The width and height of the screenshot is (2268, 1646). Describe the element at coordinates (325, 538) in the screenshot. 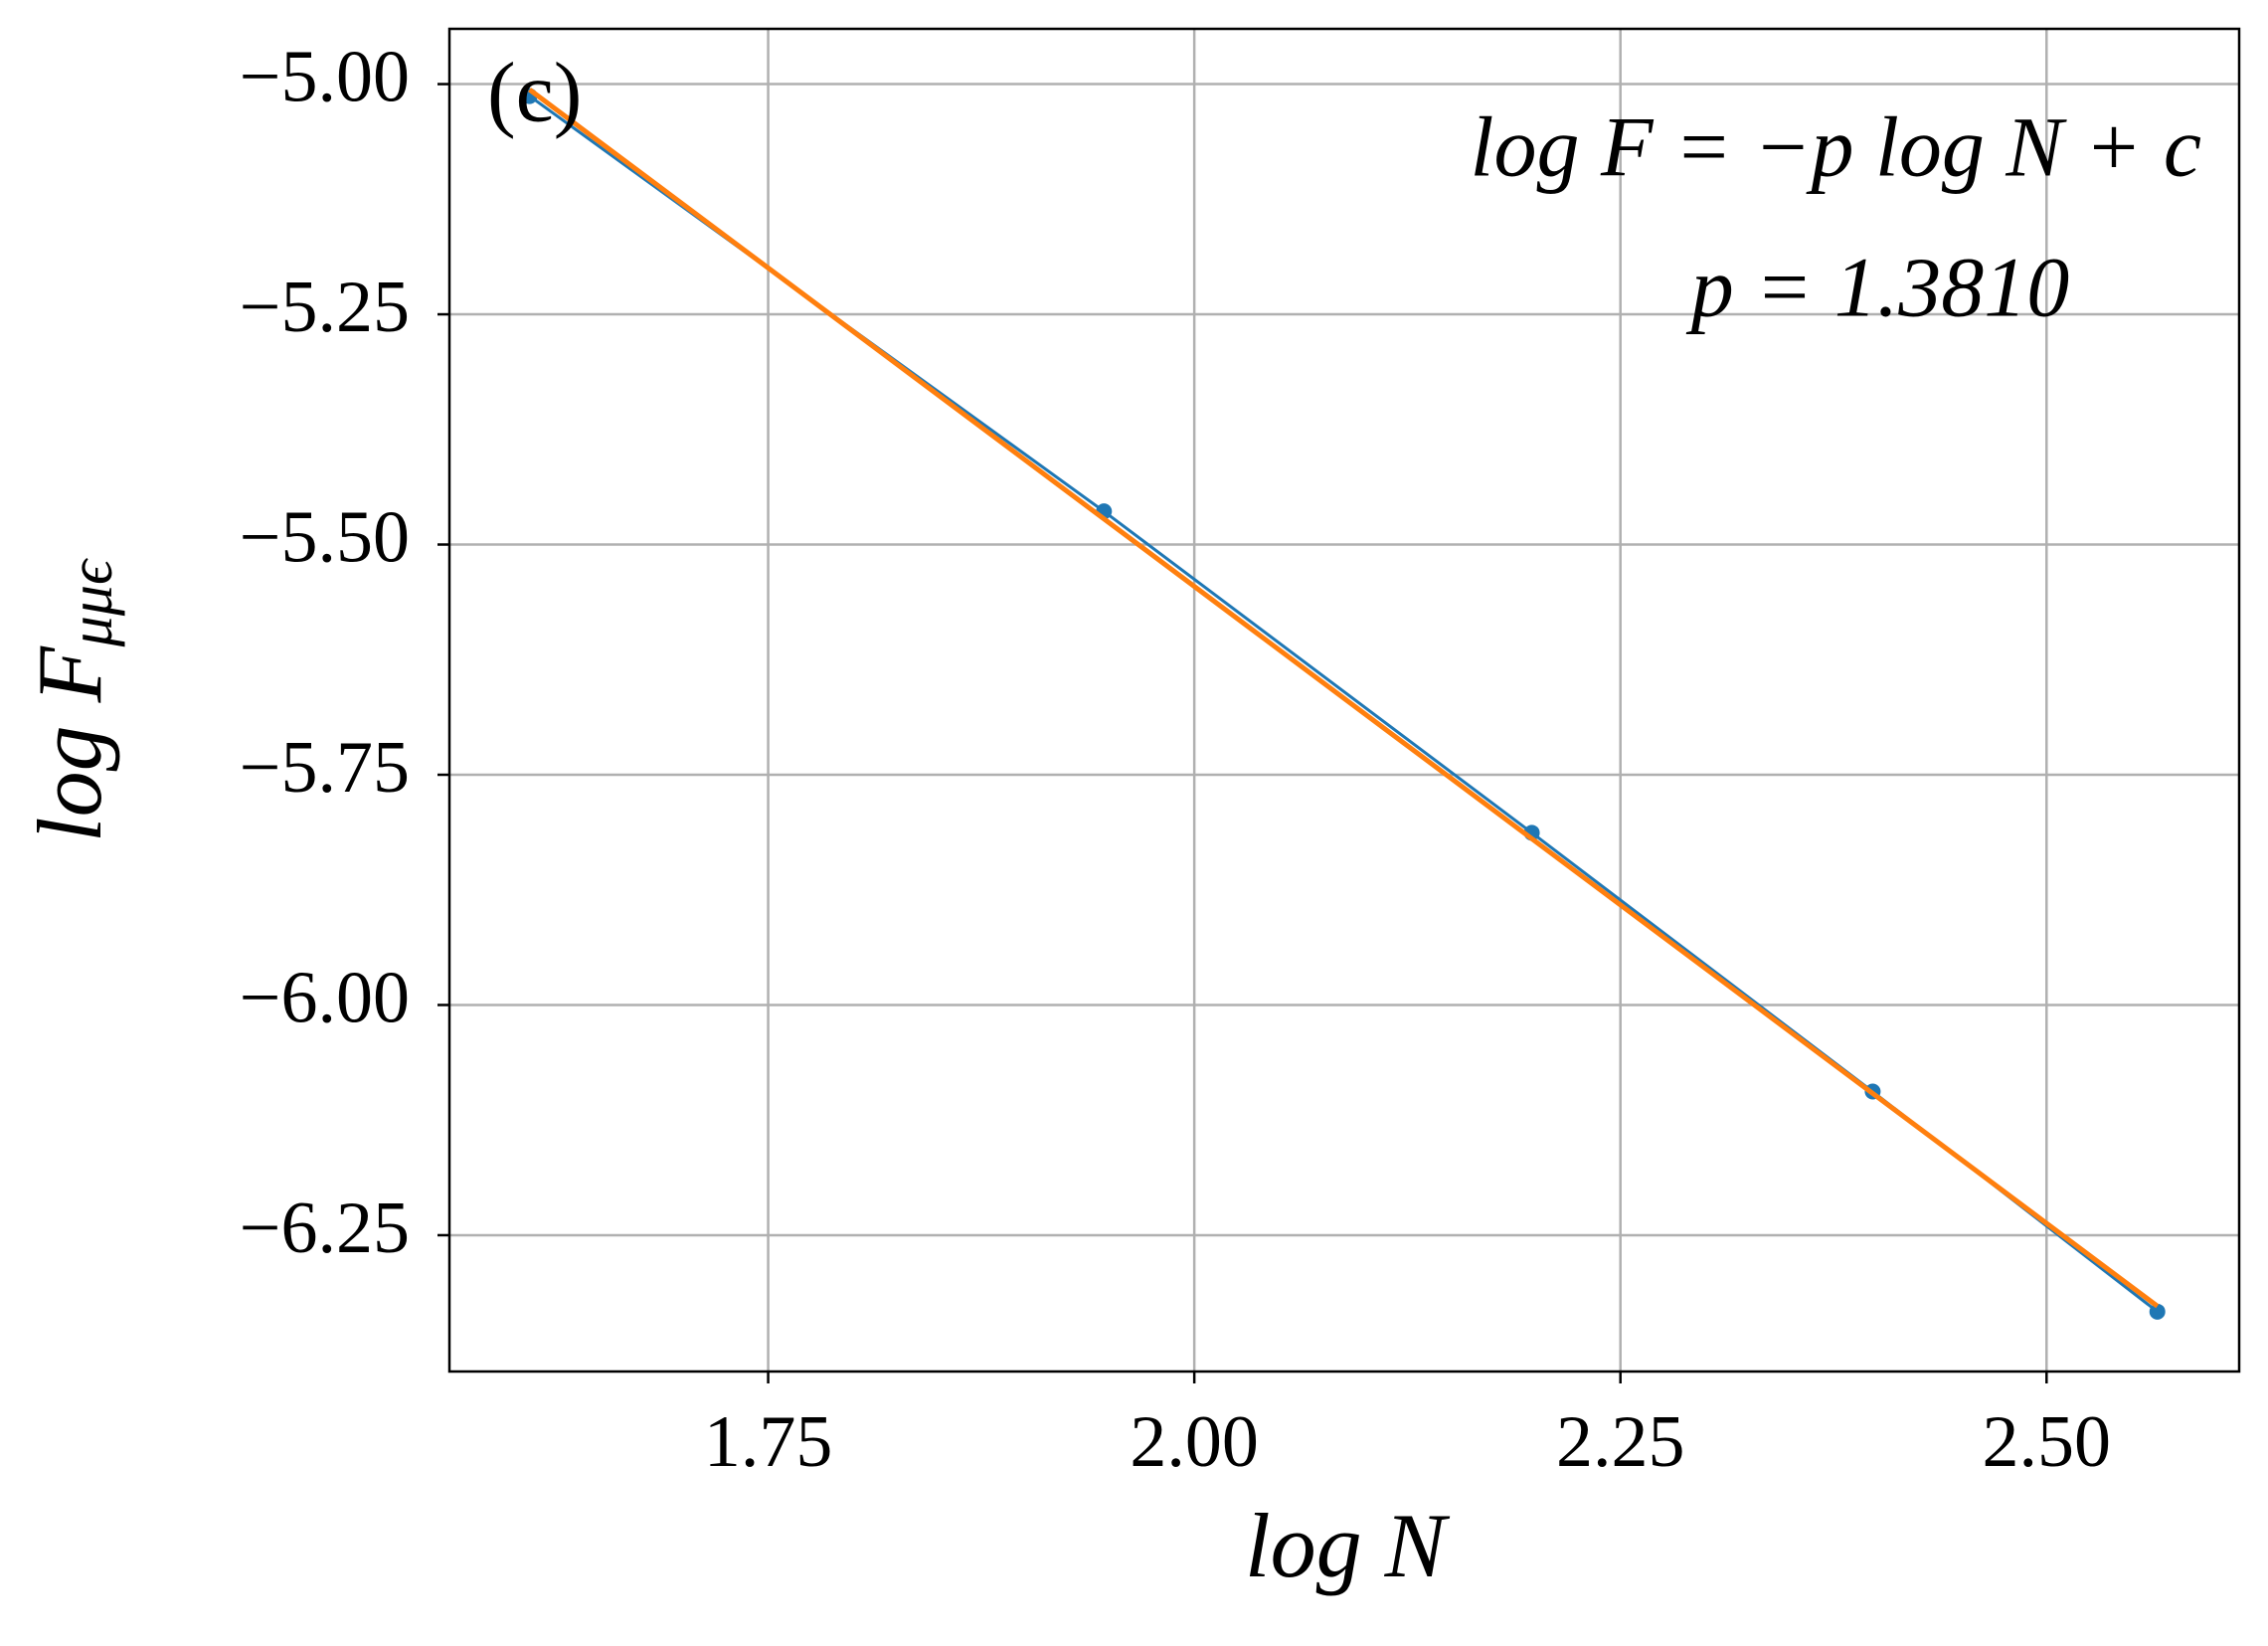

I see `y-tick-label: −5.50` at that location.